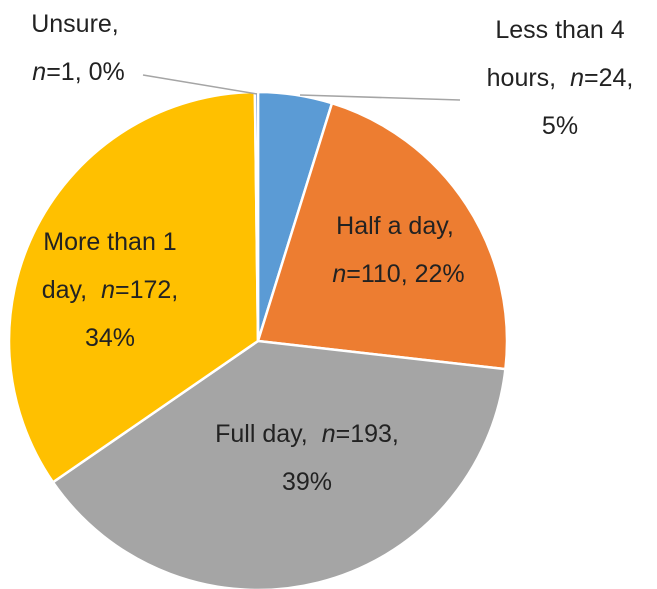  I want to click on value-label: n=172, 34%, so click(131, 314).